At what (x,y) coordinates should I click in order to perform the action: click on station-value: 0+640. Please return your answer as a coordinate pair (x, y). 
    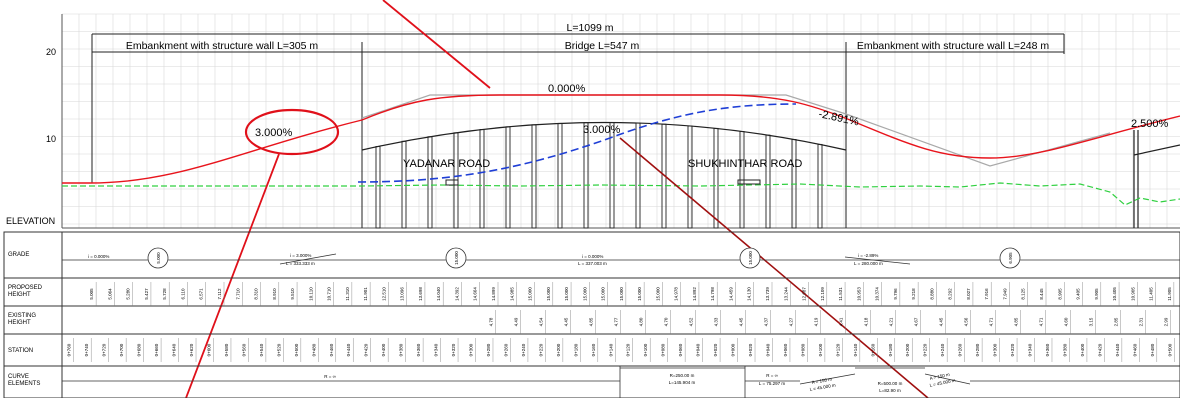
    Looking at the image, I should click on (174, 349).